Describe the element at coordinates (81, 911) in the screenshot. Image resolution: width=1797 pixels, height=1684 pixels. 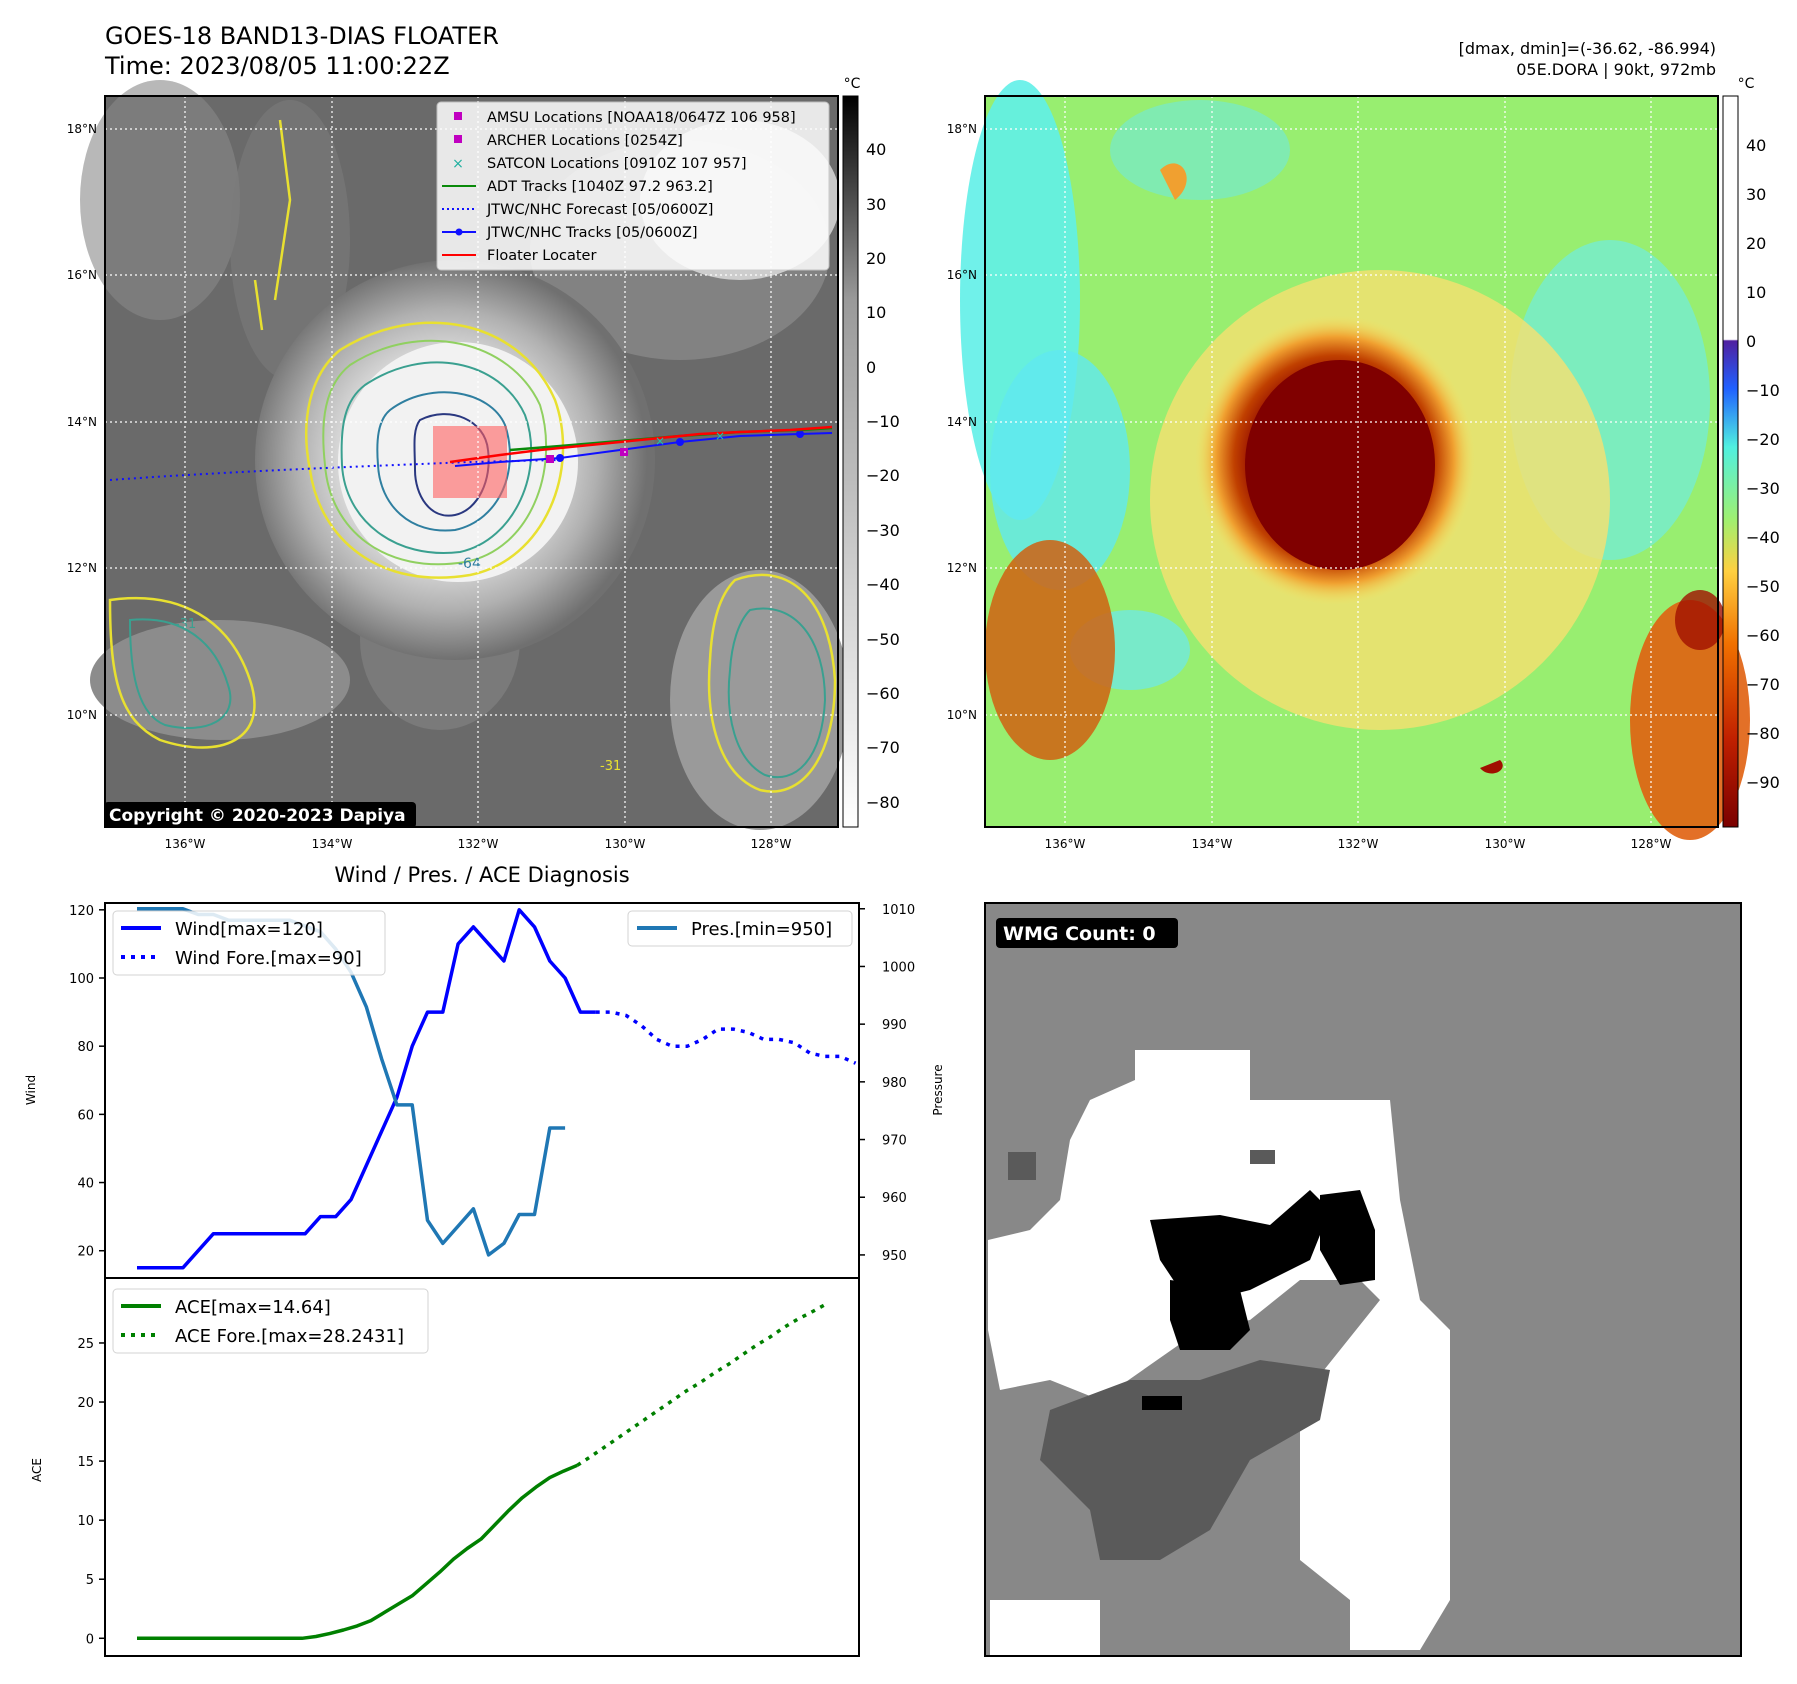
I see `ytick-label: 120` at that location.